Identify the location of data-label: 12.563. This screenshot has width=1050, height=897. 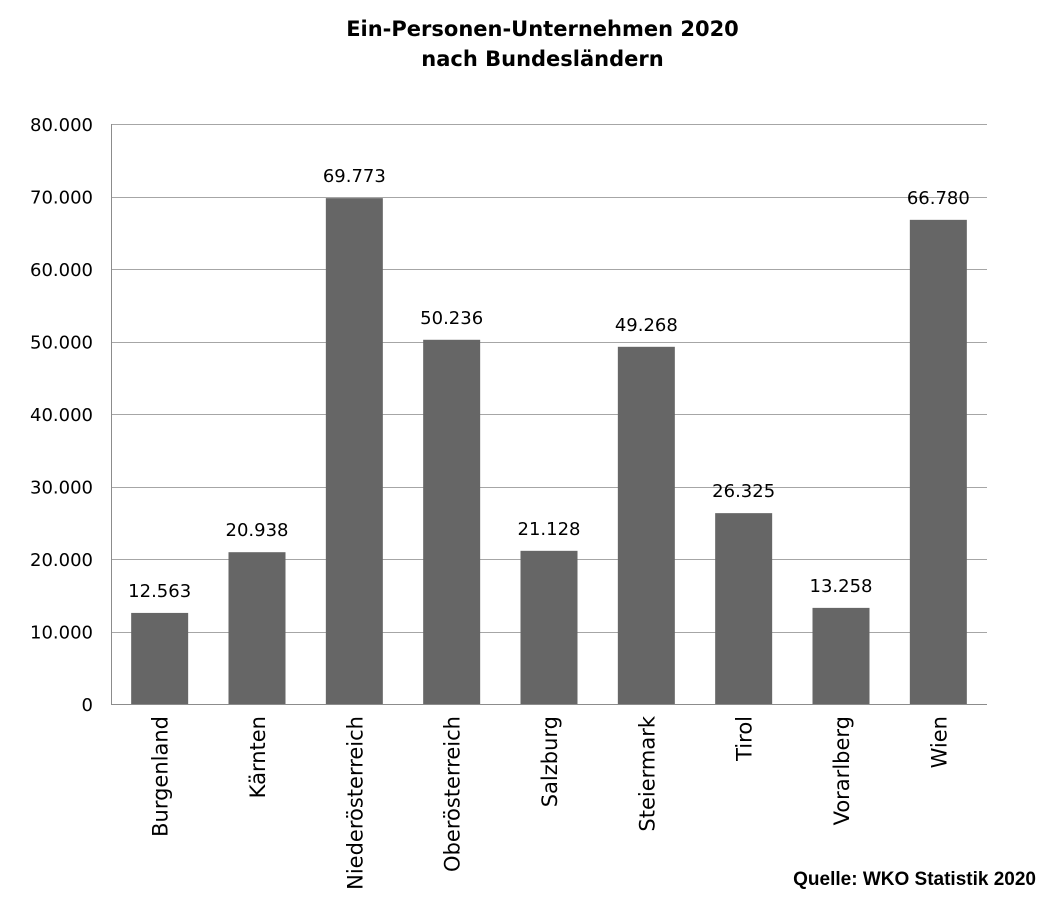
(159, 591).